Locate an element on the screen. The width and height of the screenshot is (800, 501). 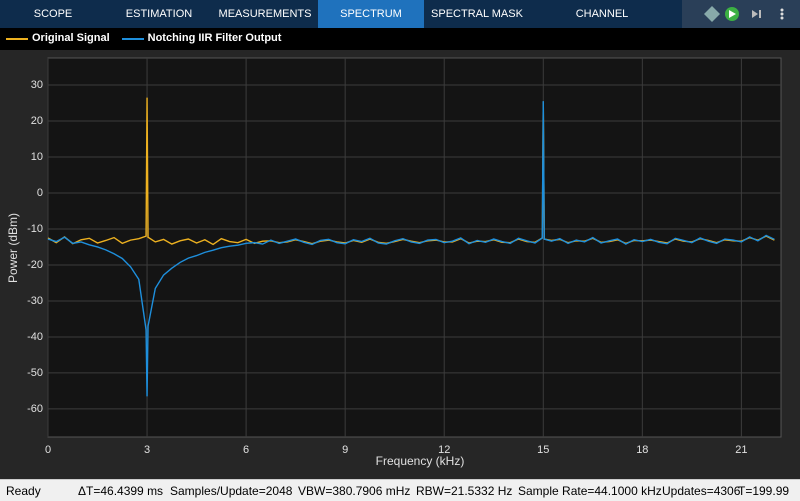
tab: SPECTRAL MASK is located at coordinates (477, 14).